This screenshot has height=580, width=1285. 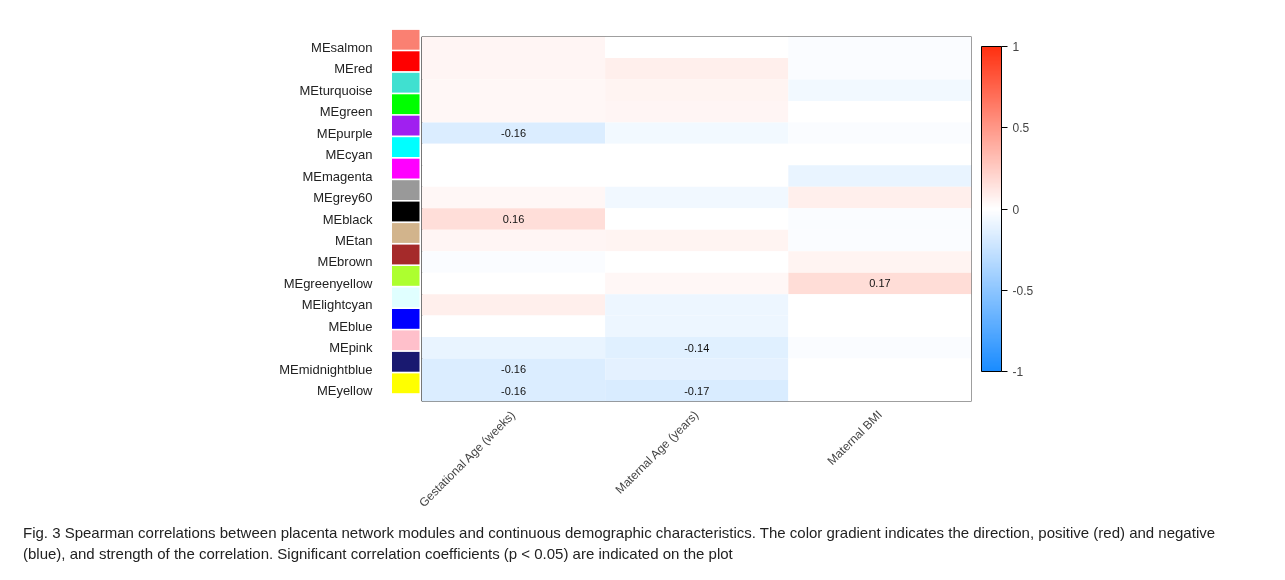 I want to click on y-tick-label: MEblue, so click(x=350, y=326).